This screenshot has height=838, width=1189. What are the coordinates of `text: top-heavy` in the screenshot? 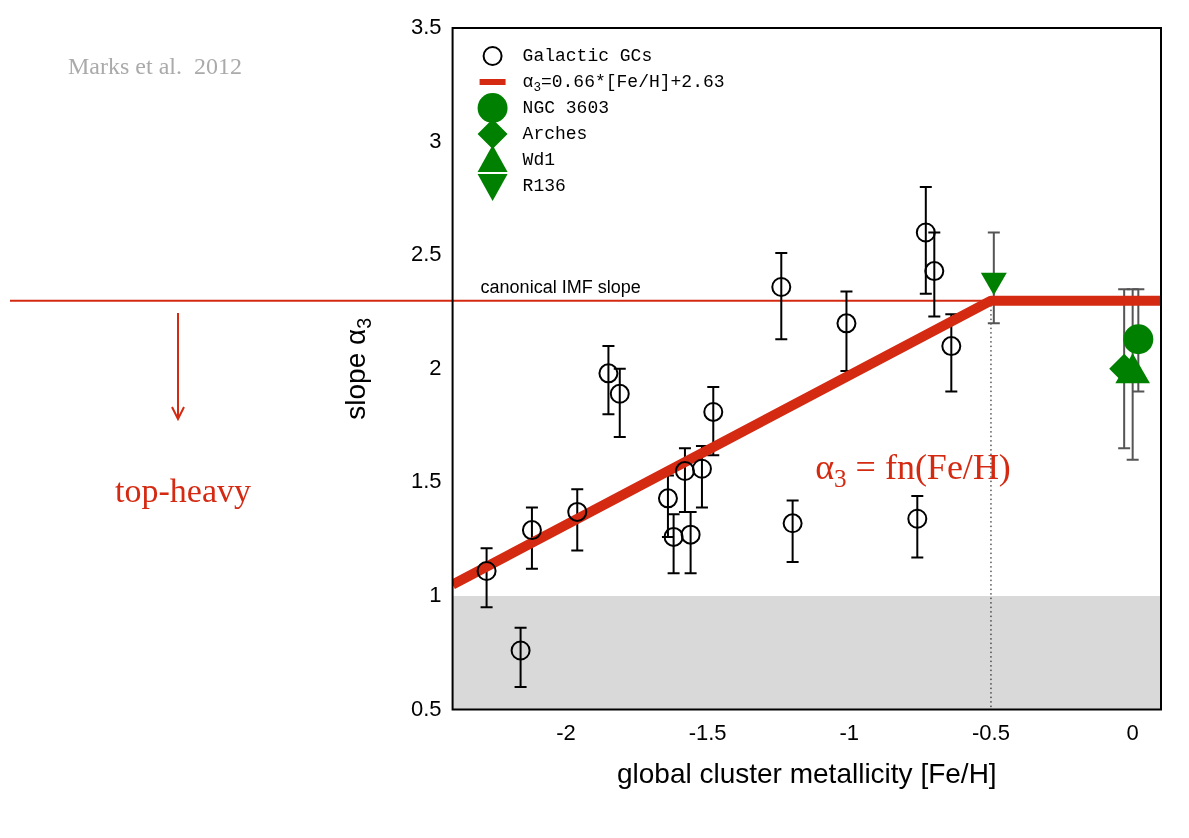 It's located at (183, 490).